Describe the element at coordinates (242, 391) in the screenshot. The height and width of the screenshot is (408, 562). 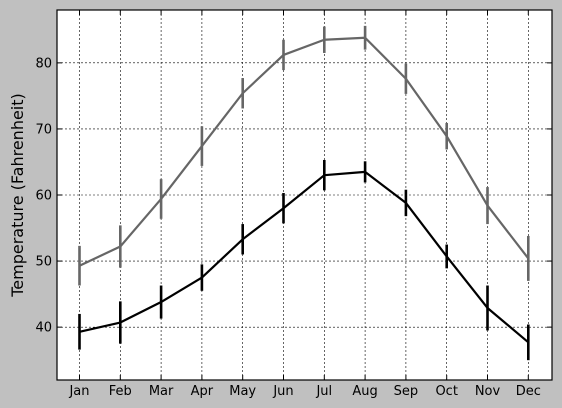
I see `x-tick-label-may: May` at that location.